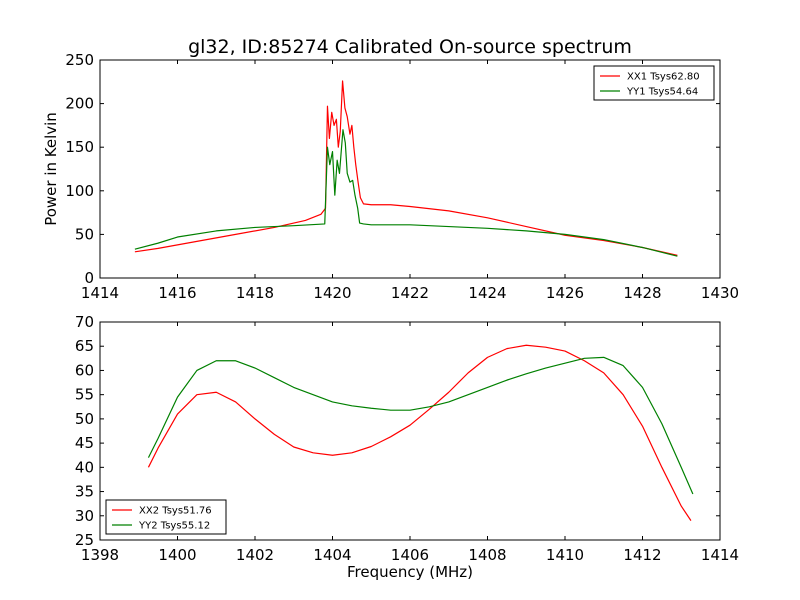  Describe the element at coordinates (100, 555) in the screenshot. I see `x-tick-label: 1398` at that location.